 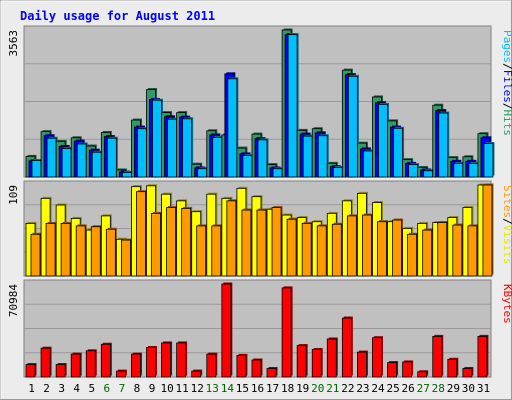 I want to click on panel-hits-series-label-part: Files, so click(x=506, y=86).